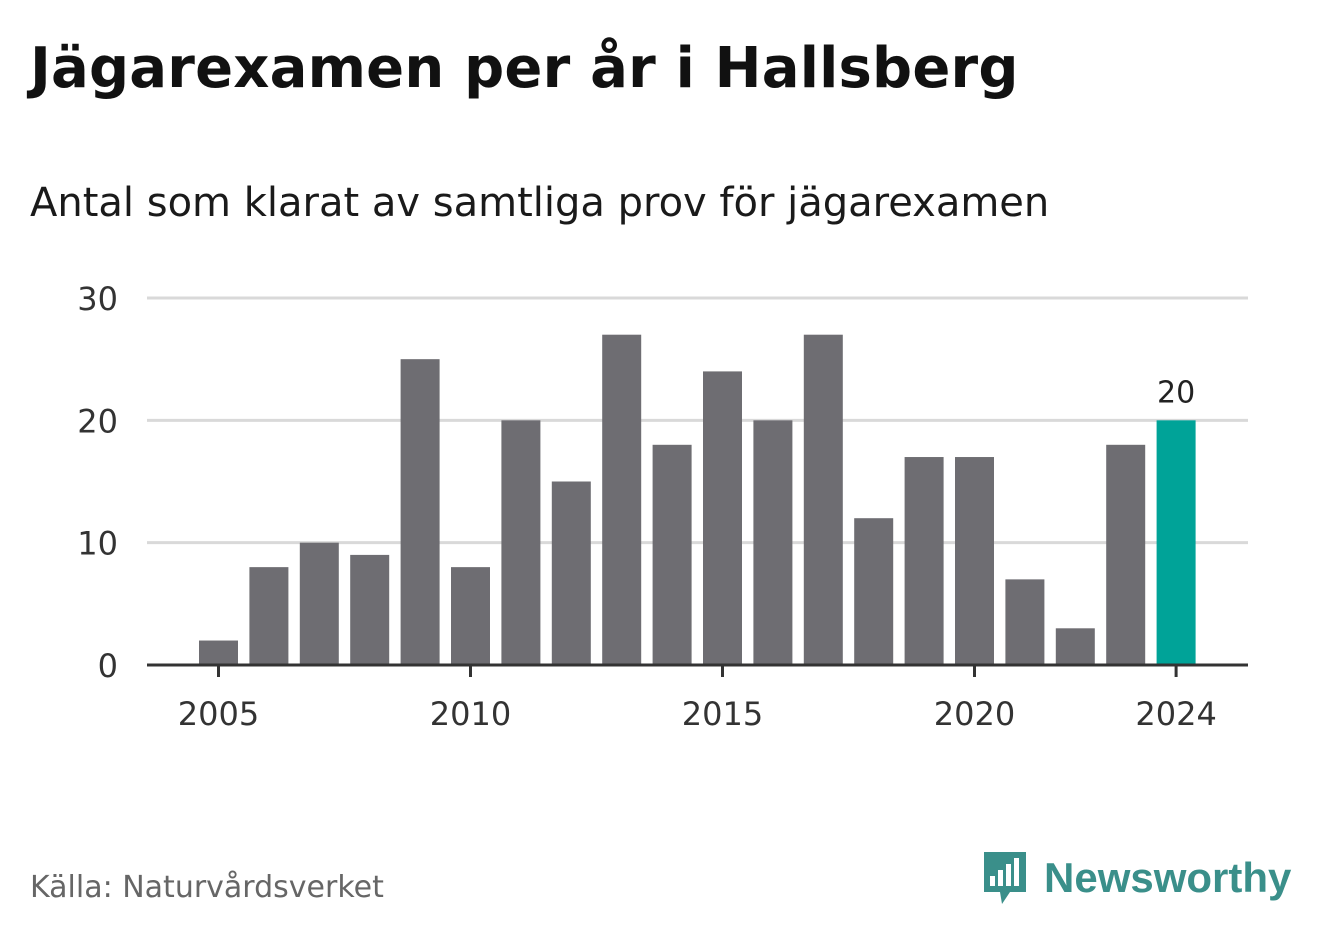 The height and width of the screenshot is (939, 1322). Describe the element at coordinates (108, 666) in the screenshot. I see `y-tick-label: 0` at that location.